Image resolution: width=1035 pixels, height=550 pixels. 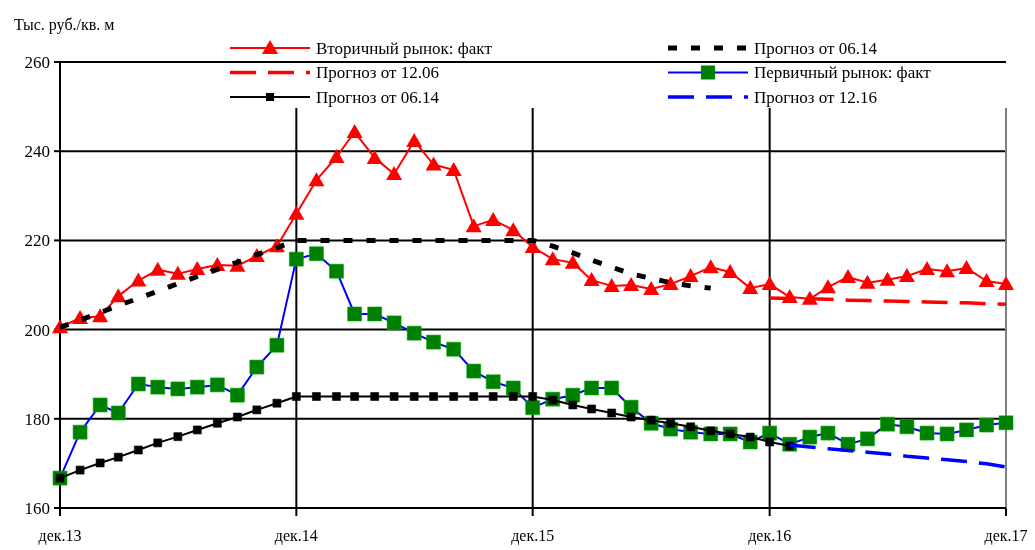 What do you see at coordinates (816, 97) in the screenshot?
I see `legend-label: Прогноз от 12.16` at bounding box center [816, 97].